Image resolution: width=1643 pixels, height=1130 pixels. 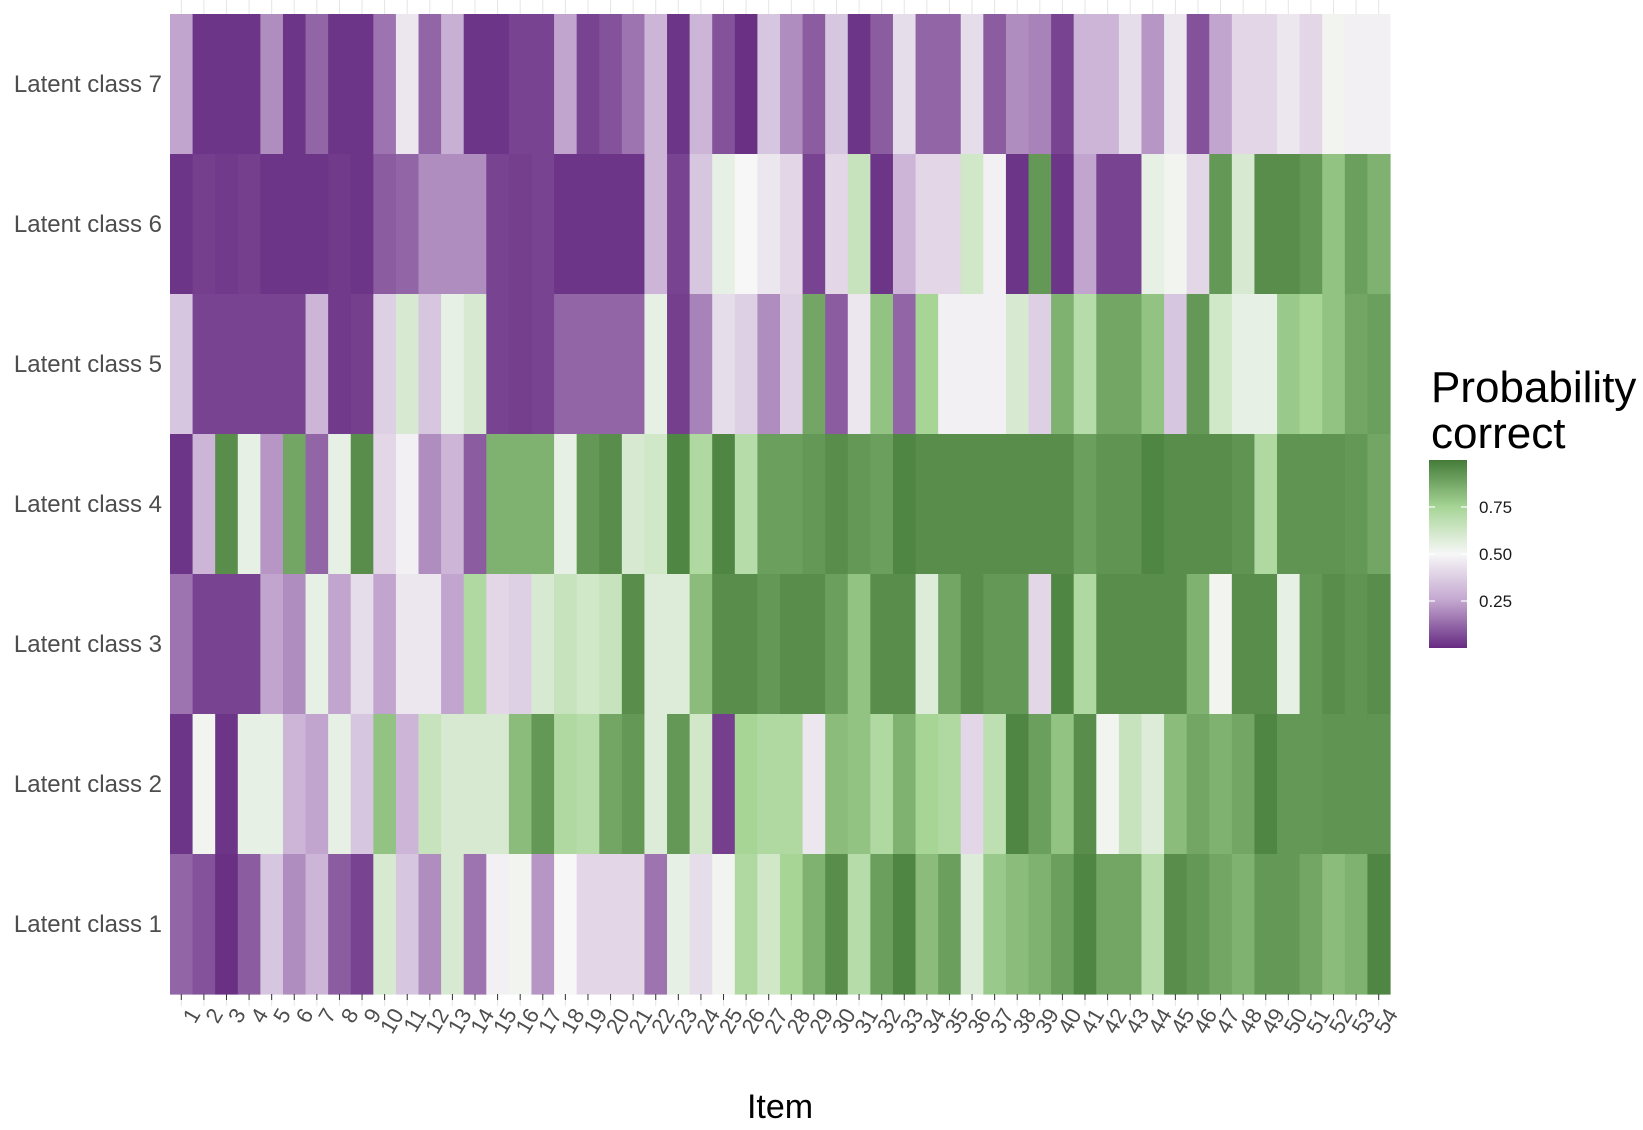 What do you see at coordinates (780, 1107) in the screenshot?
I see `x-axis-title: Item` at bounding box center [780, 1107].